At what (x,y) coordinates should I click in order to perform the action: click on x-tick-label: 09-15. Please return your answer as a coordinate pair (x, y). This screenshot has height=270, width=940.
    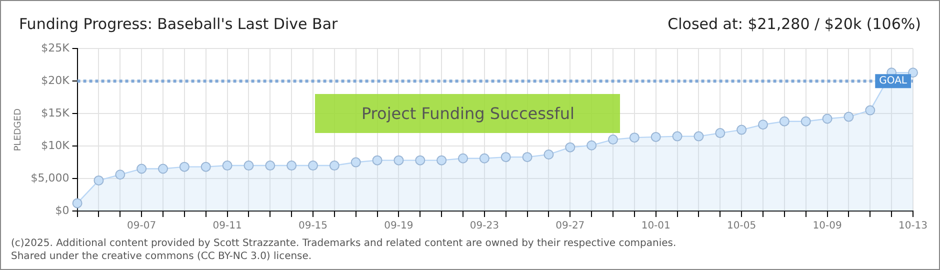
    Looking at the image, I should click on (313, 226).